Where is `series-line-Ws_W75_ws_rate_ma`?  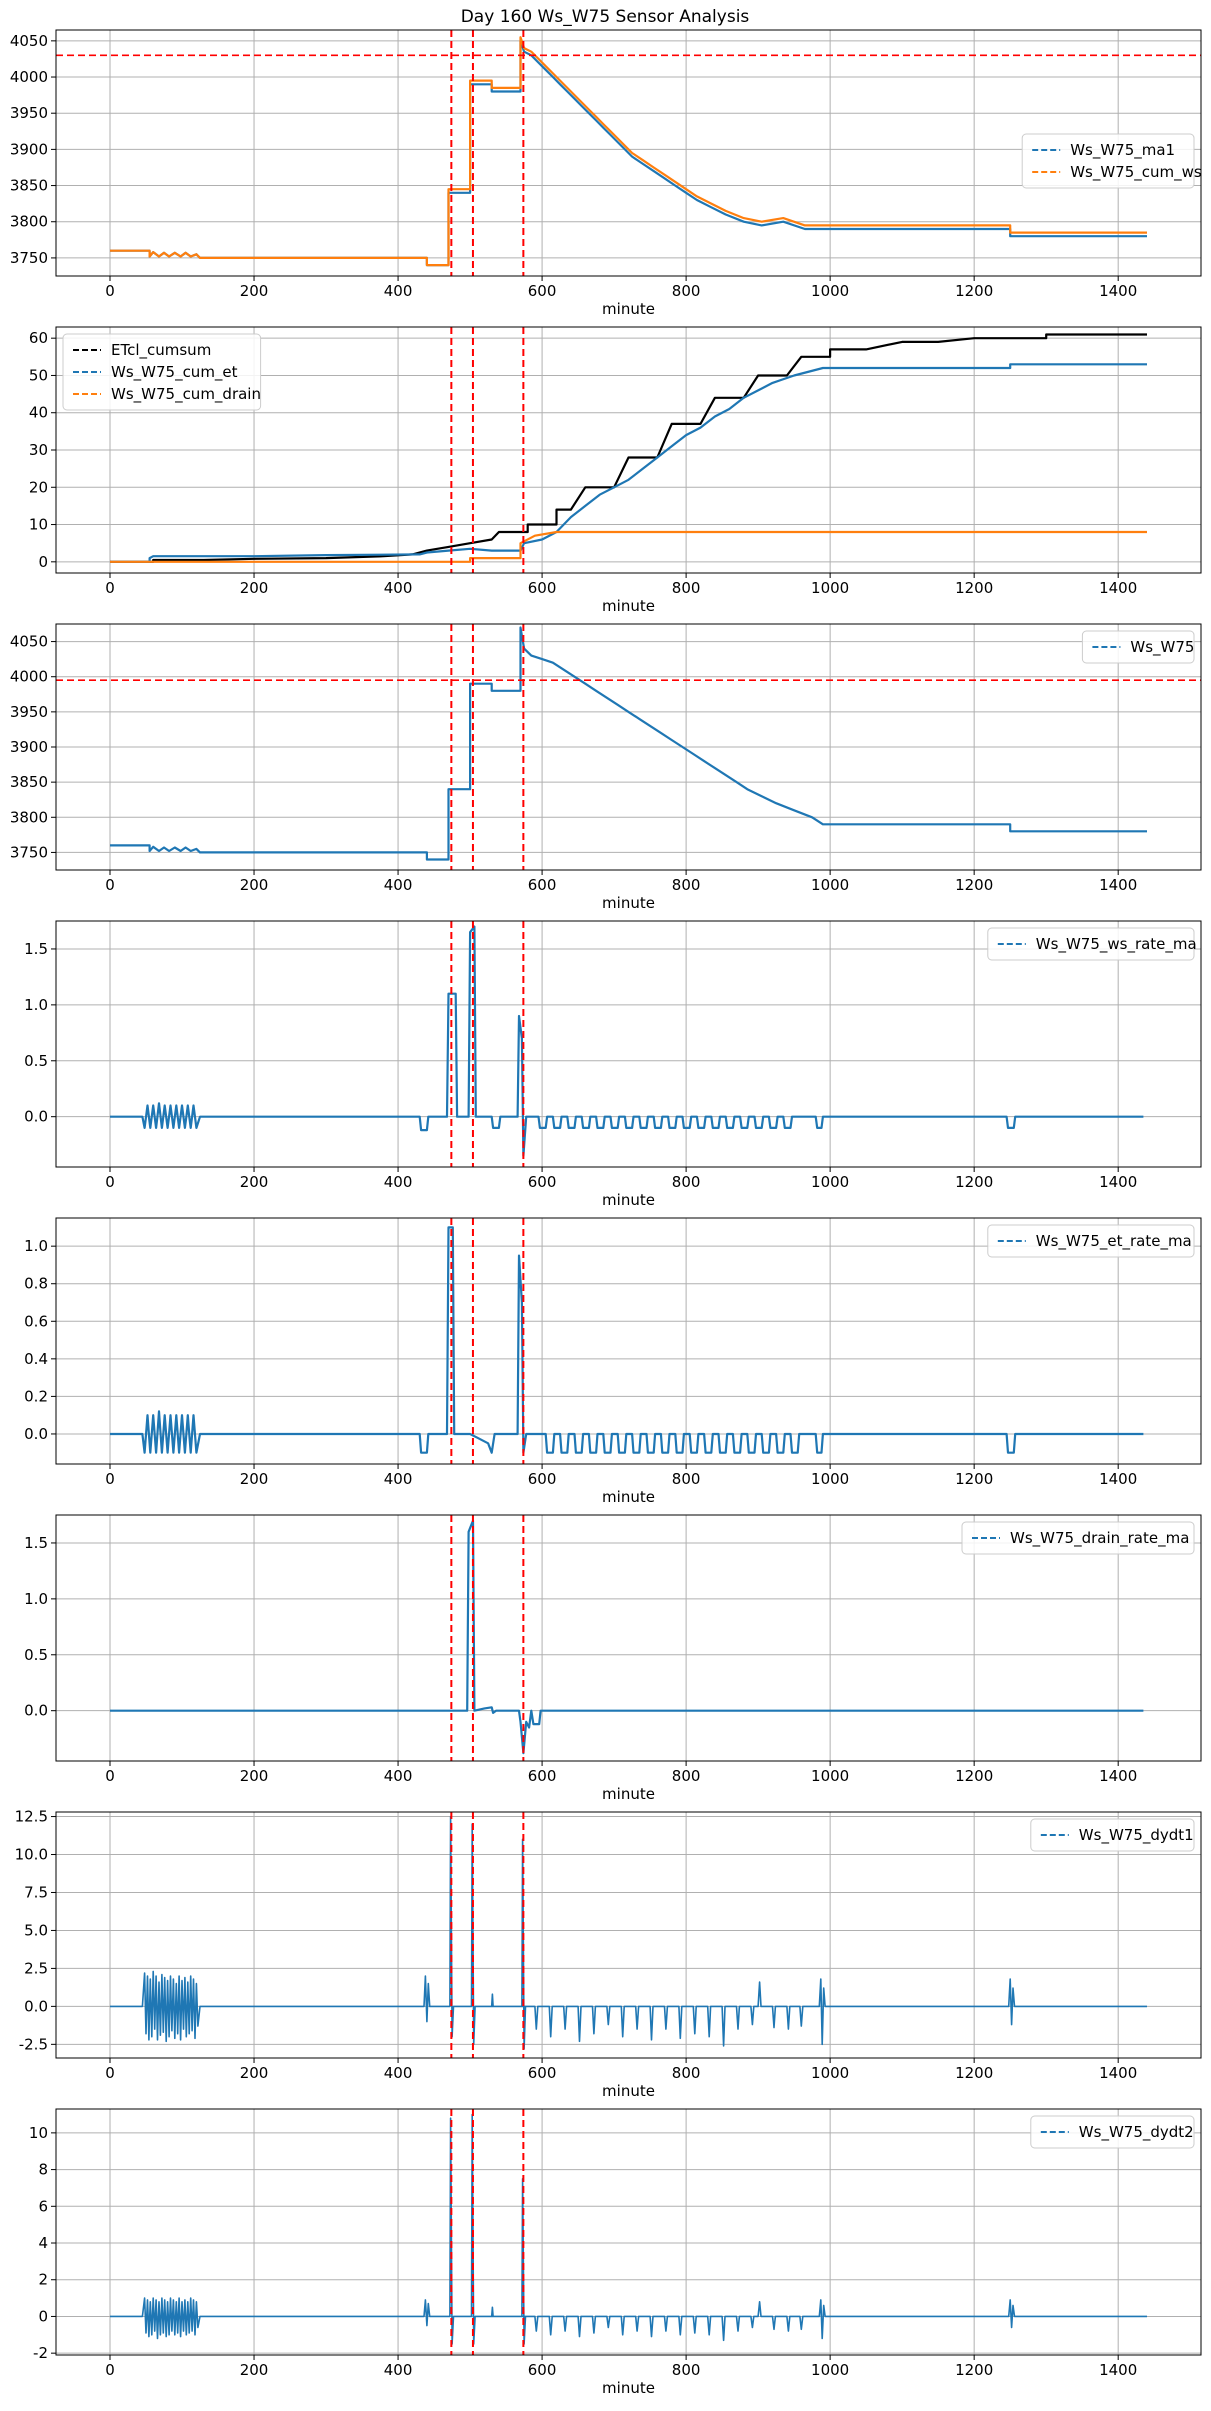
series-line-Ws_W75_ws_rate_ma is located at coordinates (627, 1041).